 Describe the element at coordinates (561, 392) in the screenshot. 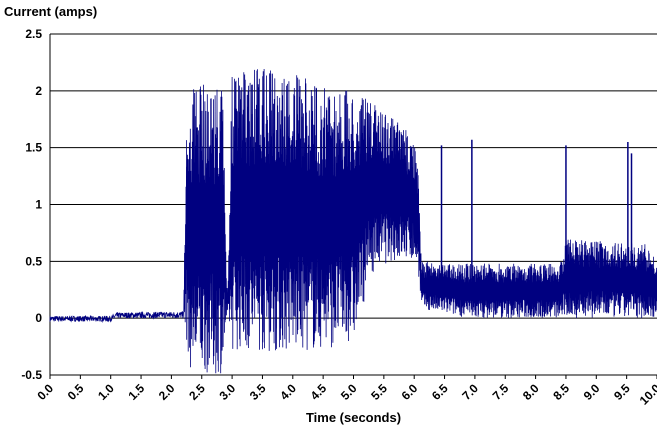

I see `x-tick-label: 8.5` at that location.